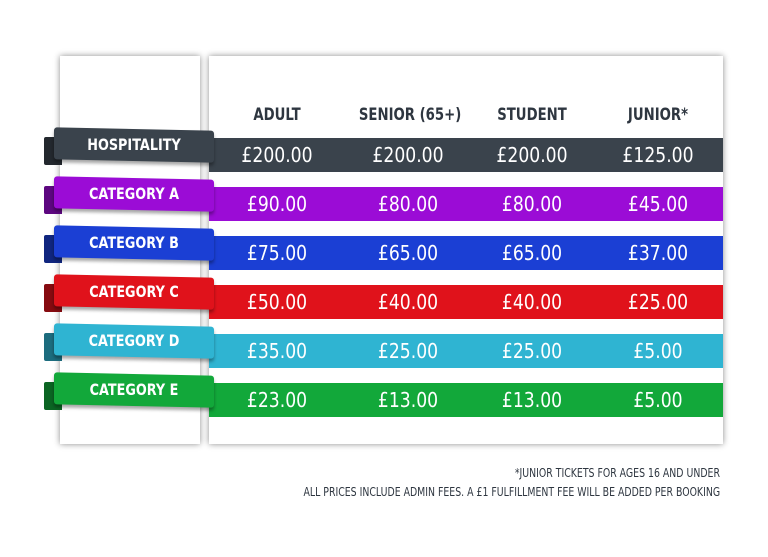  Describe the element at coordinates (134, 144) in the screenshot. I see `category-label: HOSPITALITY` at that location.